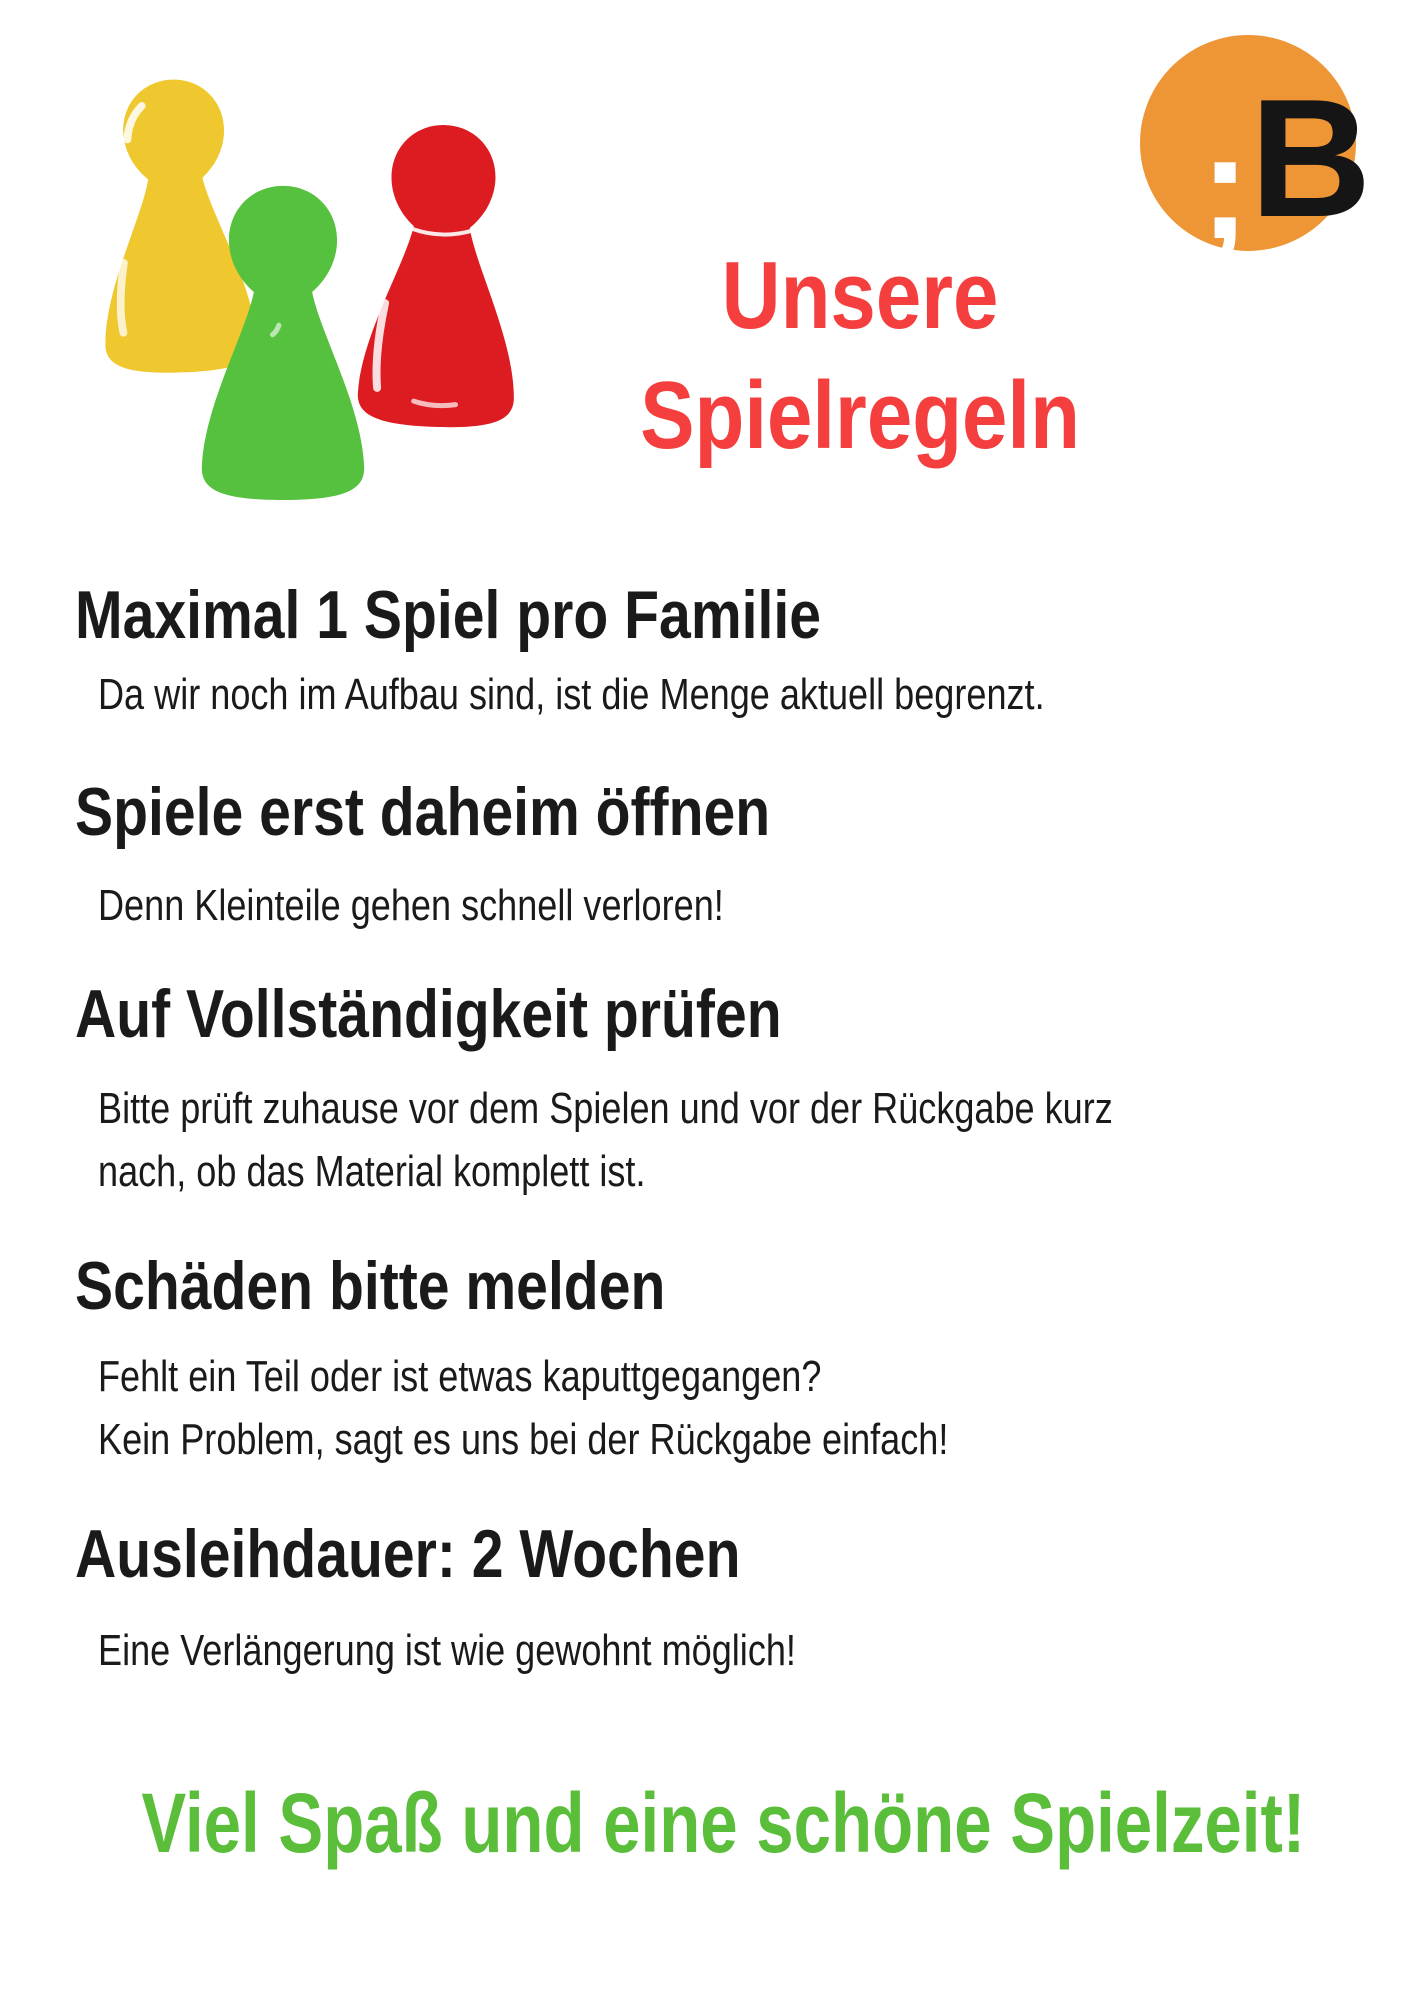  What do you see at coordinates (723, 1823) in the screenshot?
I see `footer-message: Viel Spaß und eine schöne Spielzeit!` at bounding box center [723, 1823].